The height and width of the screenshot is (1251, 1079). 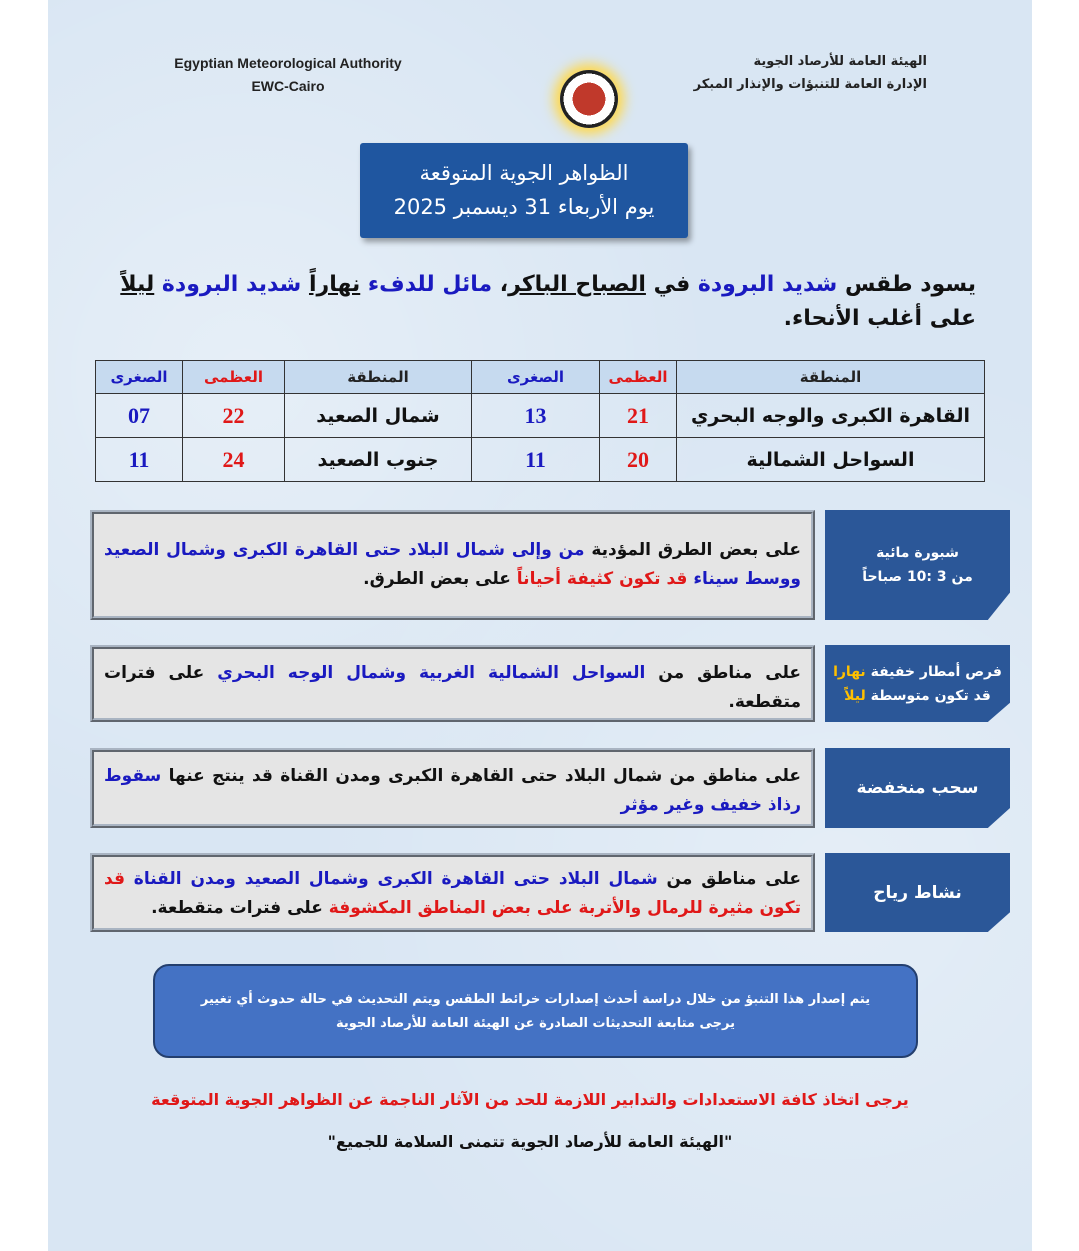 I want to click on phenomenon-label-low-clouds: سحب منخفضة, so click(x=917, y=788).